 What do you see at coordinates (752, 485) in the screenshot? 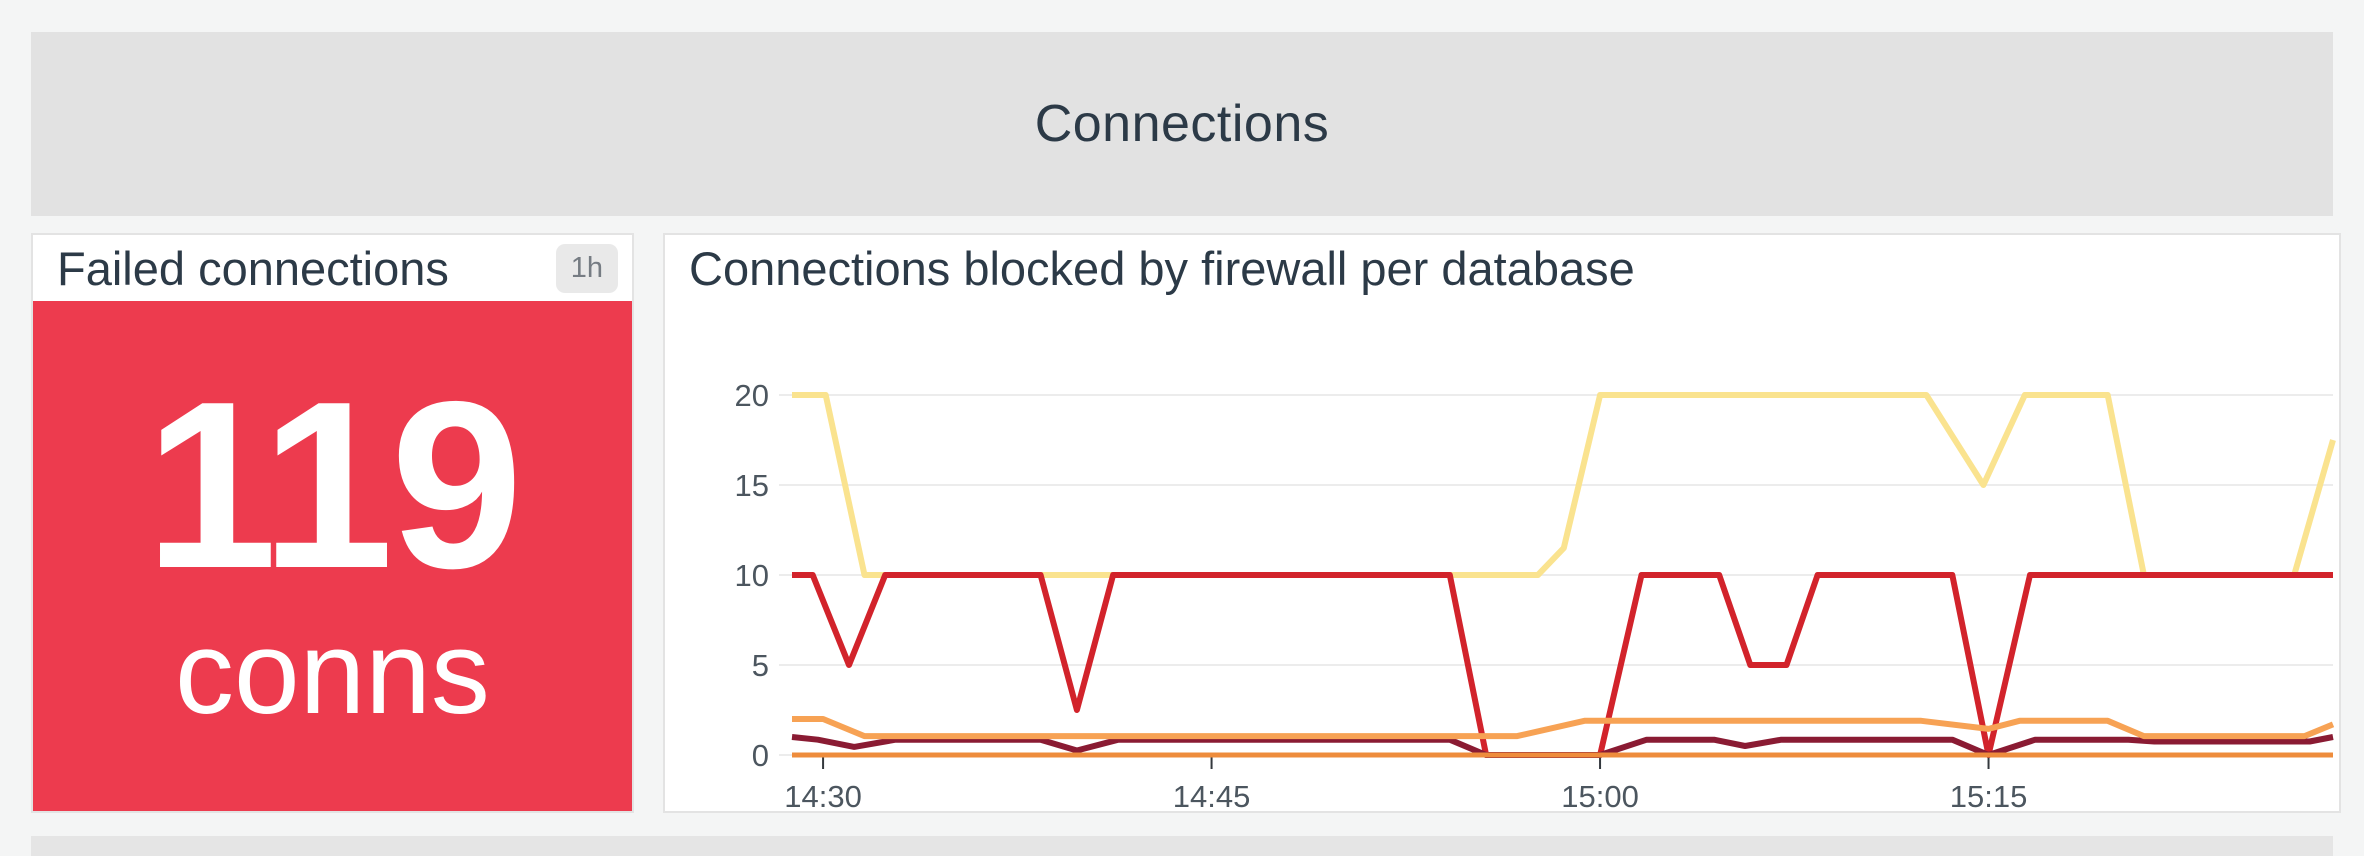
I see `svg-text: 15` at bounding box center [752, 485].